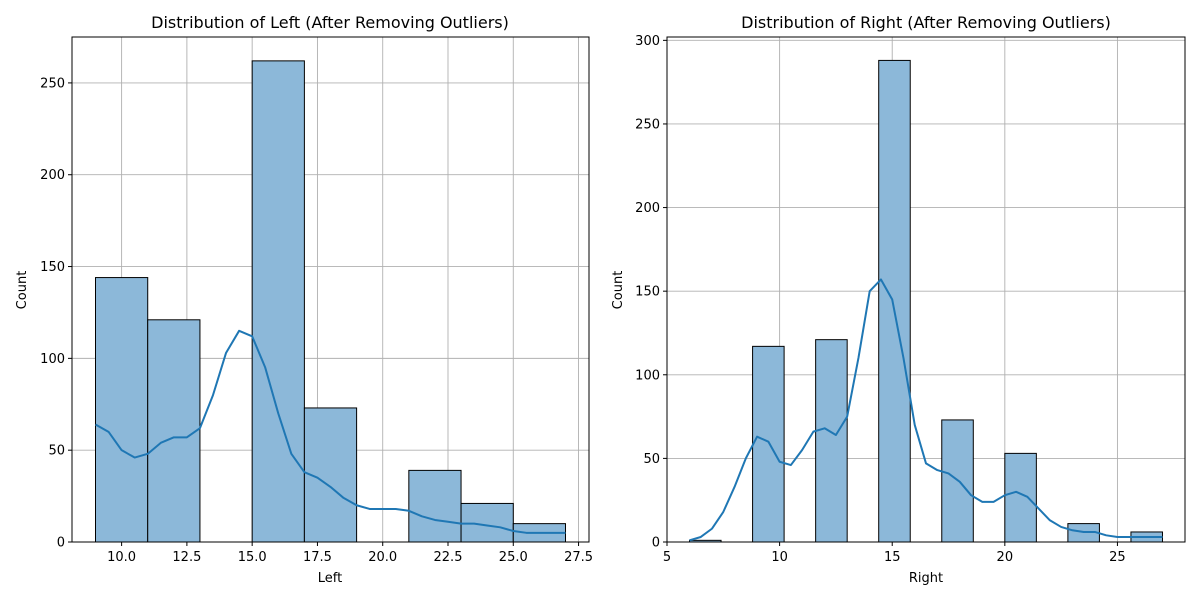 This screenshot has height=600, width=1200. I want to click on y-ticks: 0 50 100 150 200 250, so click(56, 313).